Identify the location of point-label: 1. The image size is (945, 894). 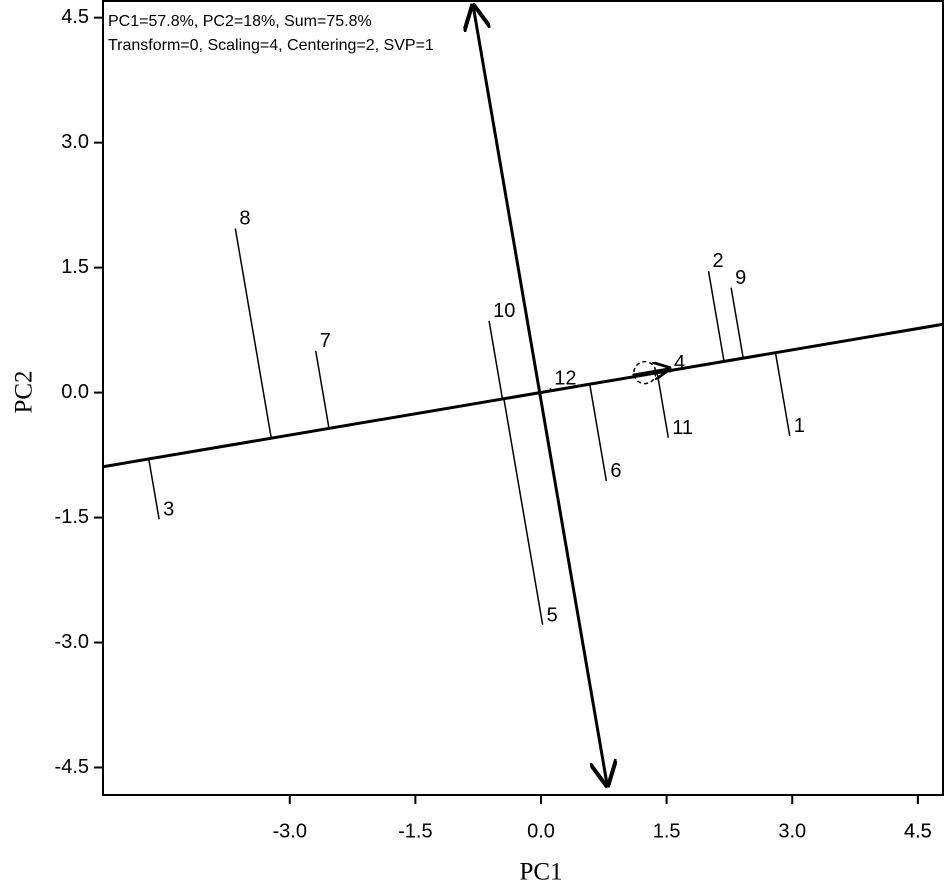
(799, 426).